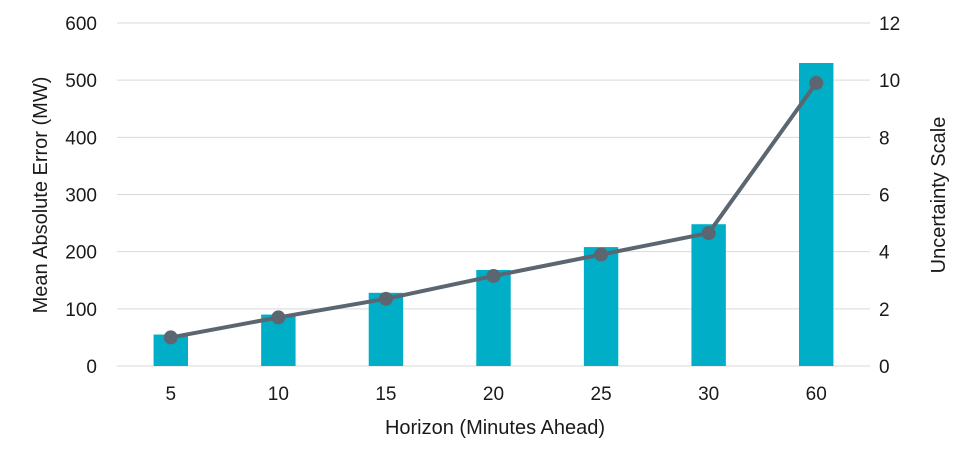  Describe the element at coordinates (889, 24) in the screenshot. I see `right-tick-label: 12` at that location.